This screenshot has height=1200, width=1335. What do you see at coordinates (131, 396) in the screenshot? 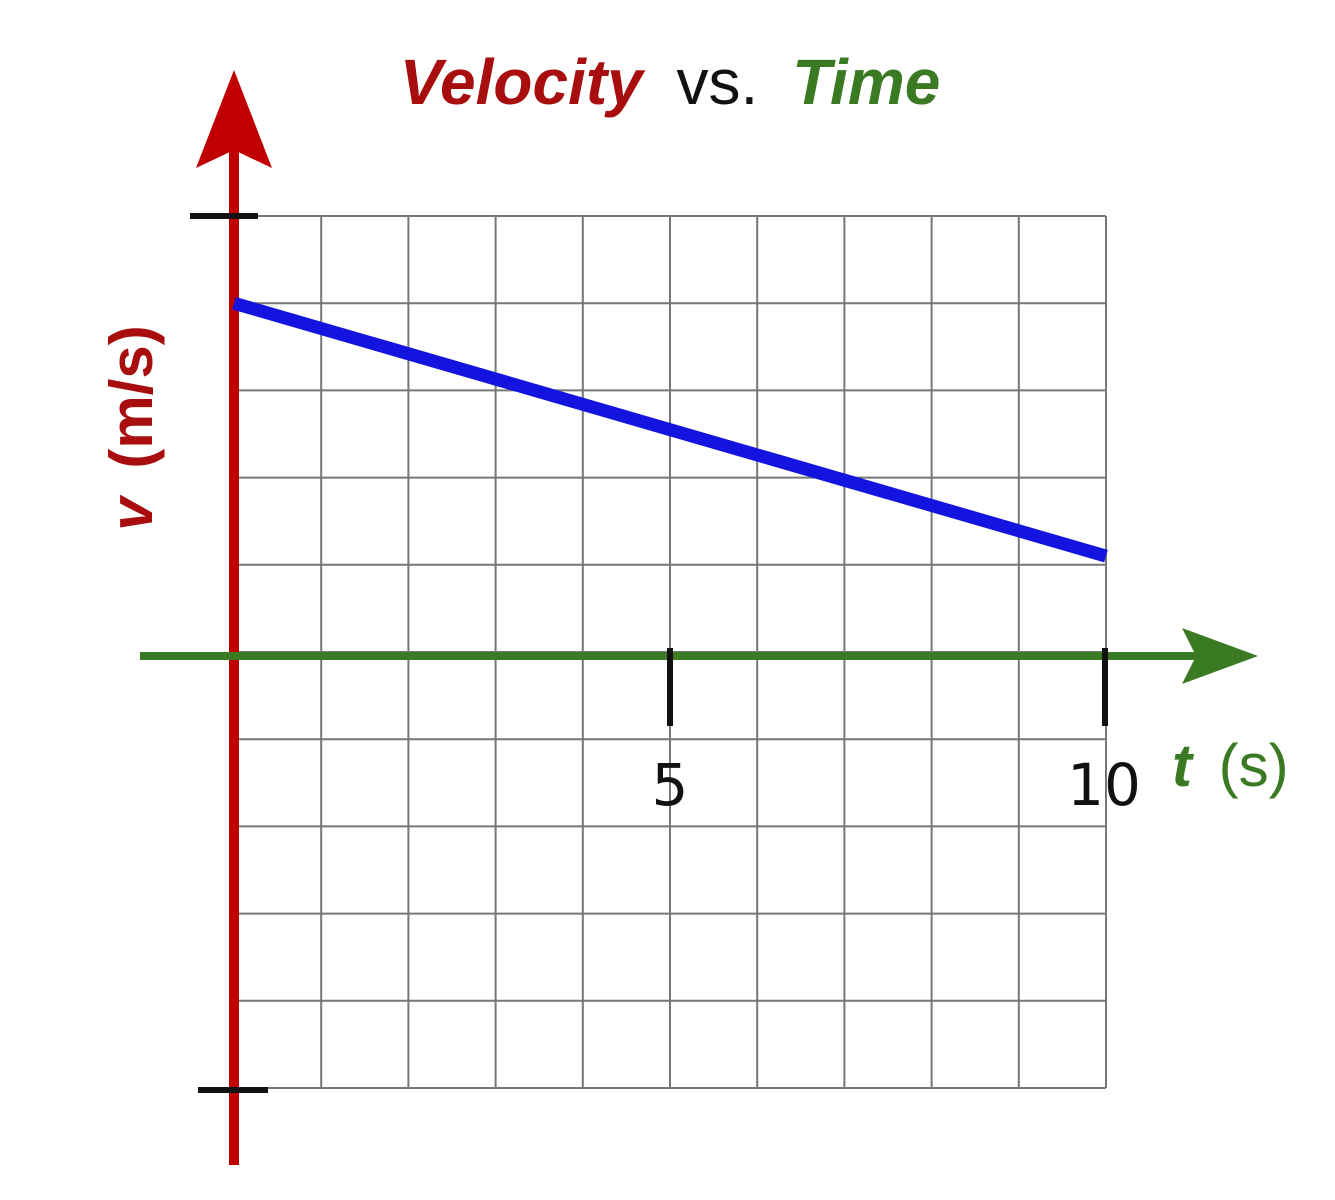
I see `y-axis-label-unit: (m/s)` at bounding box center [131, 396].